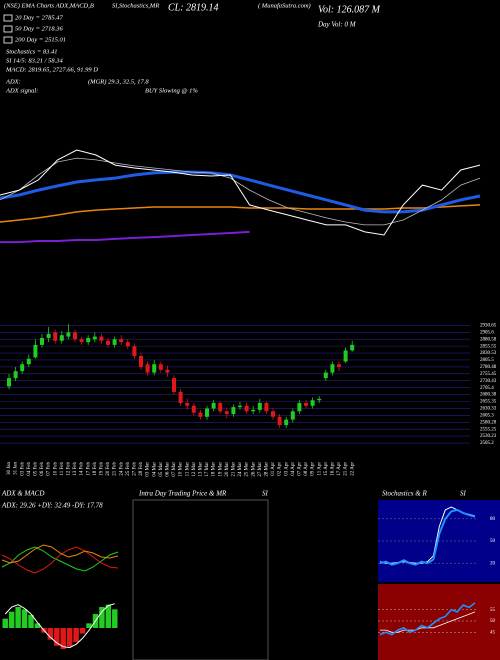 The width and height of the screenshot is (500, 660). What do you see at coordinates (16, 468) in the screenshot?
I see `x-tick-label: 31 Jan` at bounding box center [16, 468].